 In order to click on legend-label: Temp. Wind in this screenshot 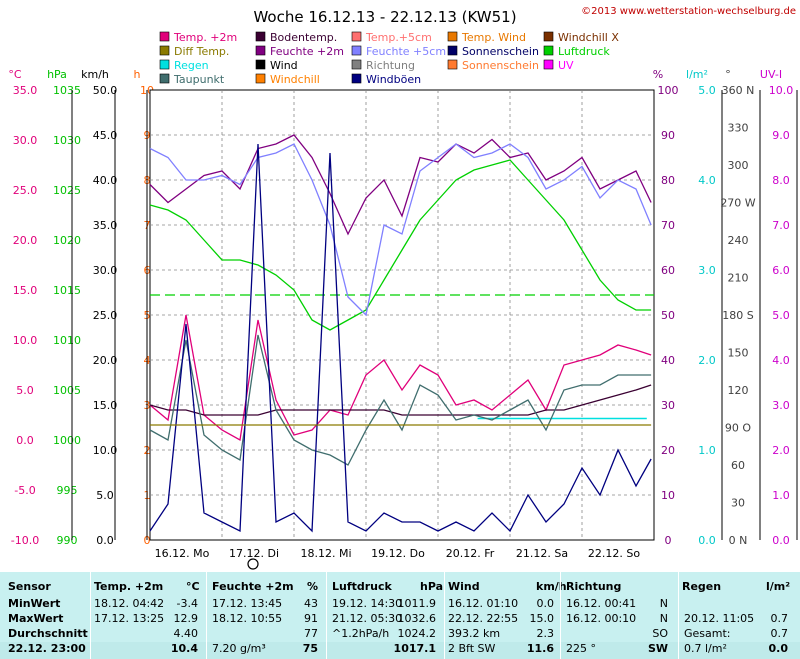, I will do `click(493, 37)`.